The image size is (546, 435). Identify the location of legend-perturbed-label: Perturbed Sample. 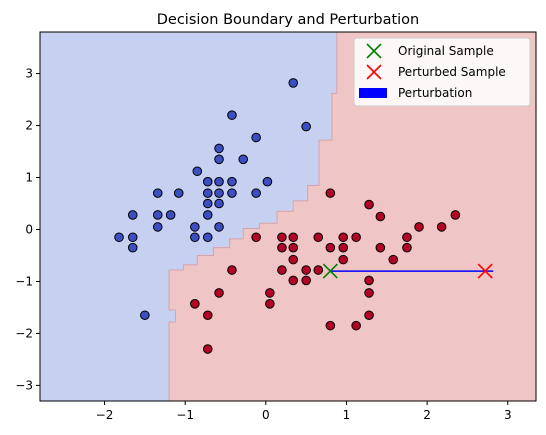
(452, 72).